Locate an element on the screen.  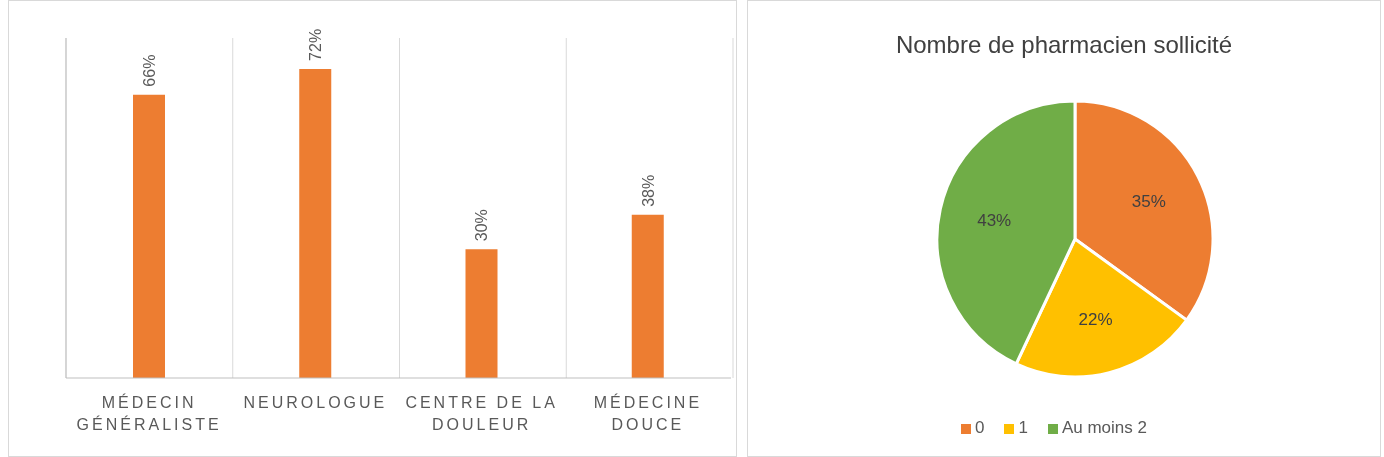
data-label: 35% is located at coordinates (1148, 201).